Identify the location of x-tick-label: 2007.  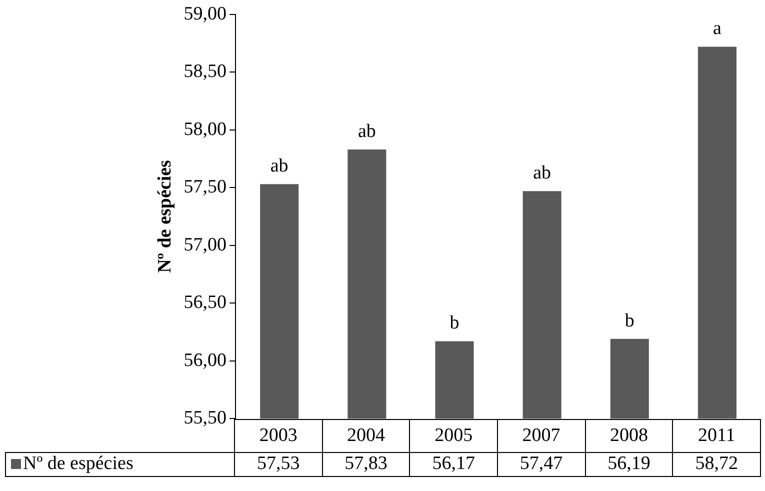
(541, 435).